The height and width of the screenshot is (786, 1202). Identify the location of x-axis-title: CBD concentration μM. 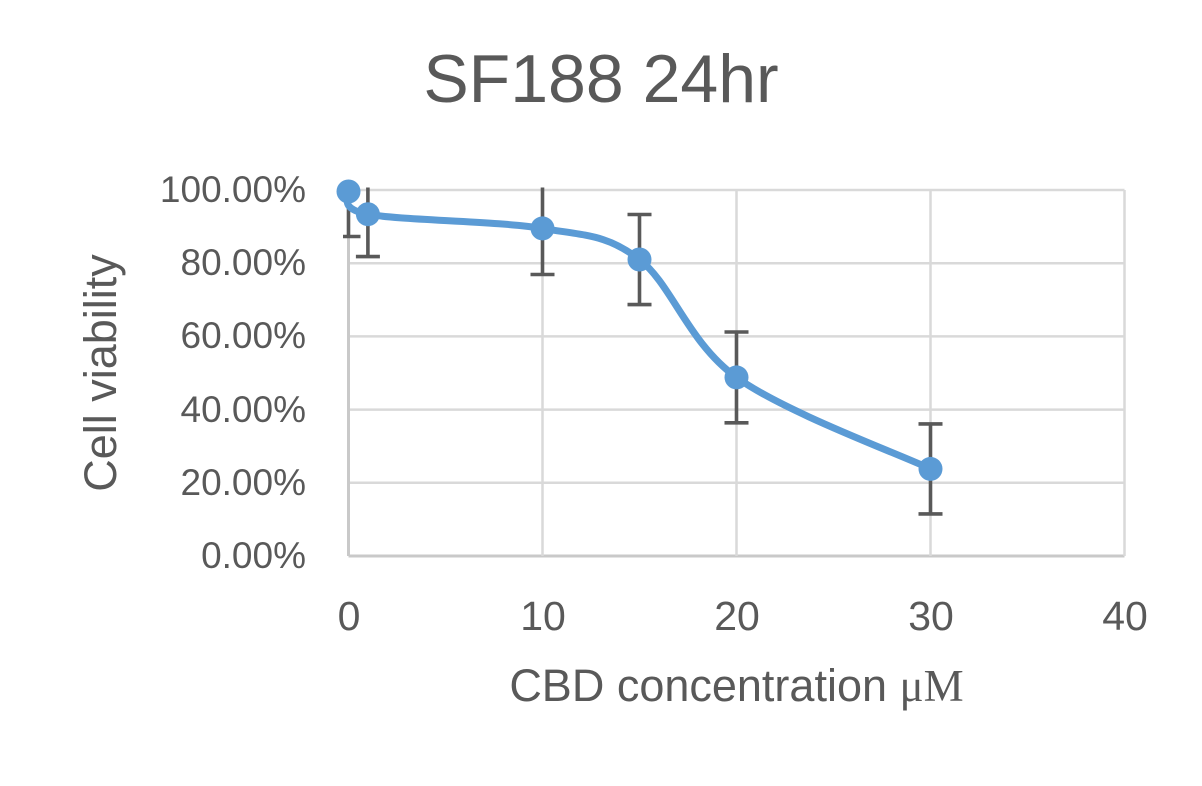
(736, 686).